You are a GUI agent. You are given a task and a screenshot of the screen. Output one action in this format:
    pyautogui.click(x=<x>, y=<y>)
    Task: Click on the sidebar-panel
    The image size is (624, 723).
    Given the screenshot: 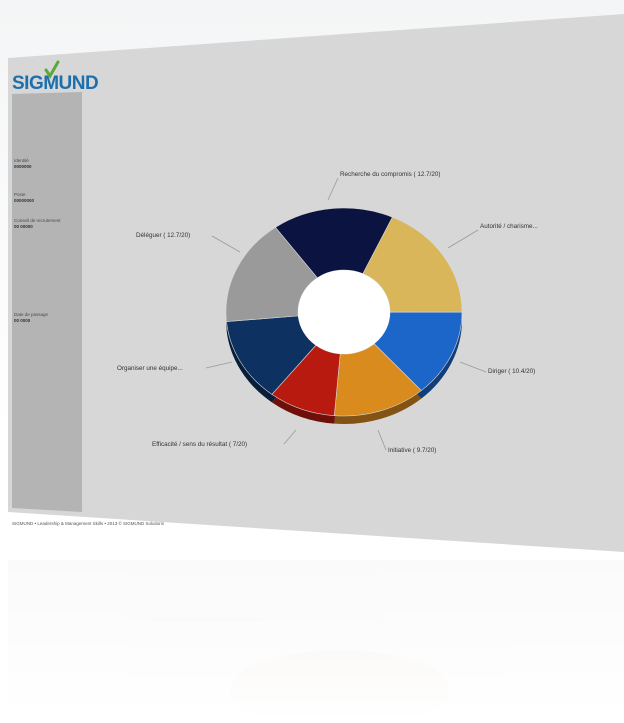 What is the action you would take?
    pyautogui.click(x=47, y=302)
    